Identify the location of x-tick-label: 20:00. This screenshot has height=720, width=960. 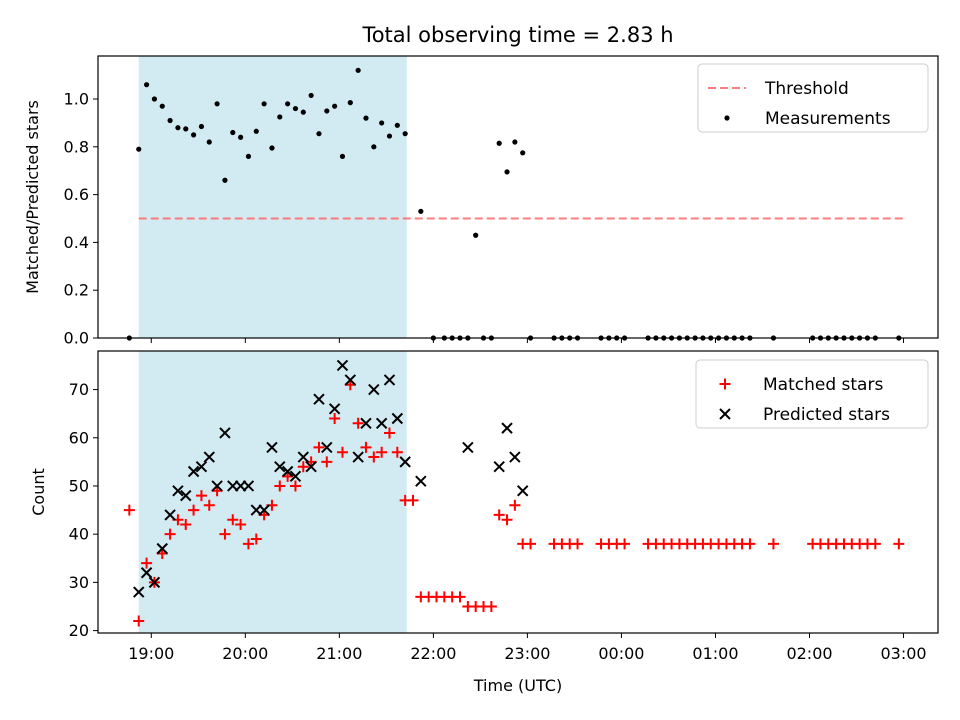
(245, 653).